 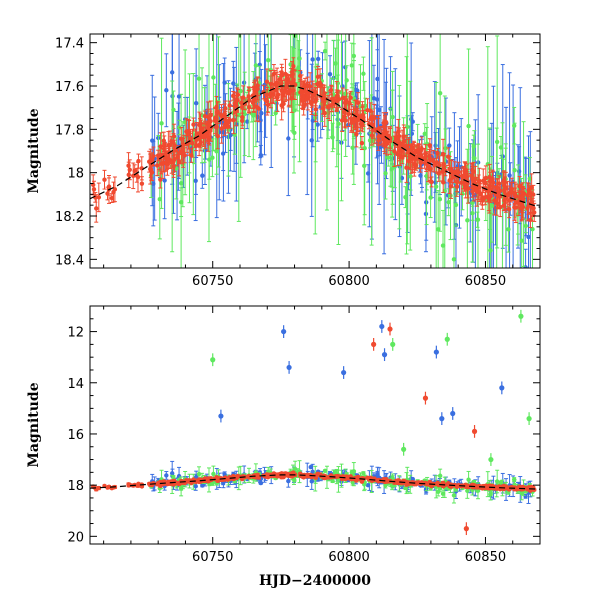 I want to click on y-tick-label: 17.6, so click(x=69, y=87).